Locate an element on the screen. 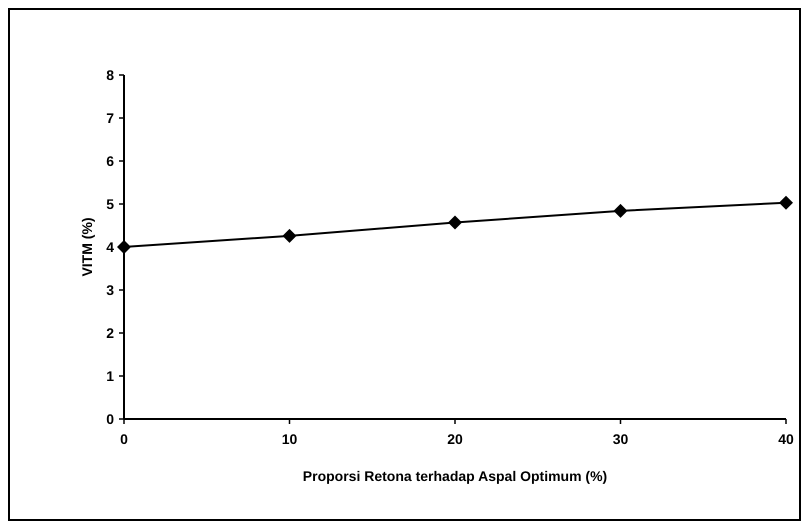 The height and width of the screenshot is (529, 809). x-axis-title: Proporsi Retona terhadap Aspal Optimum (%) is located at coordinates (455, 476).